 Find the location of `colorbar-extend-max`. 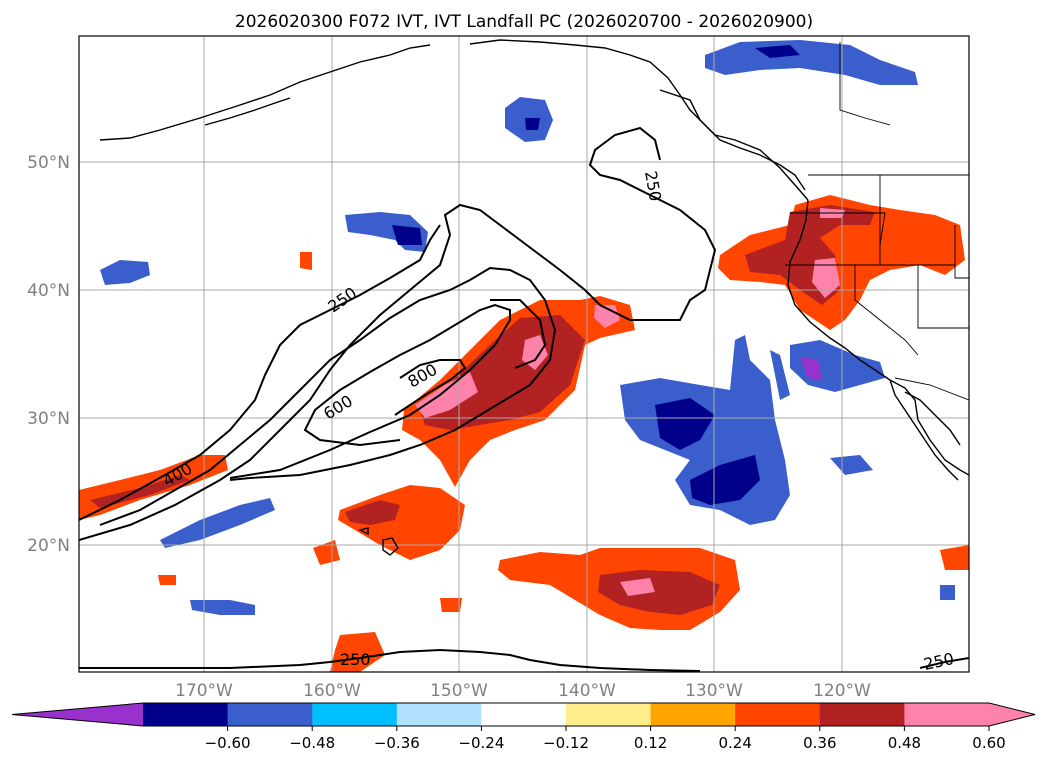

colorbar-extend-max is located at coordinates (1012, 714).